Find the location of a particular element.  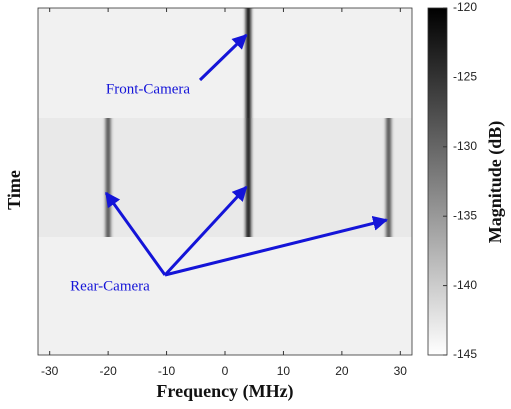

colorbar-tick-label: -125 is located at coordinates (465, 77).